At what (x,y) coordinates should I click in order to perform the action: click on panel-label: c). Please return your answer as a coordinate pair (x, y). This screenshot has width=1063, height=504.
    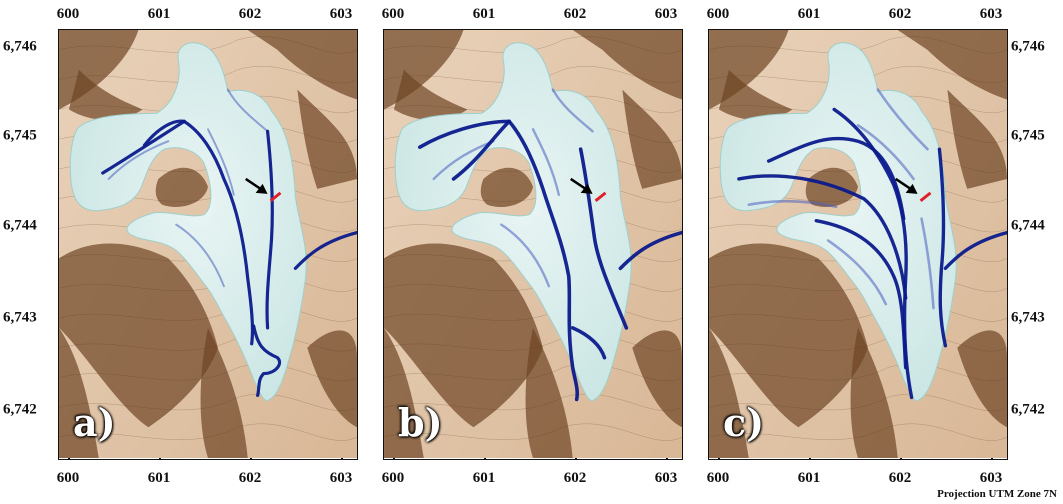
    Looking at the image, I should click on (744, 422).